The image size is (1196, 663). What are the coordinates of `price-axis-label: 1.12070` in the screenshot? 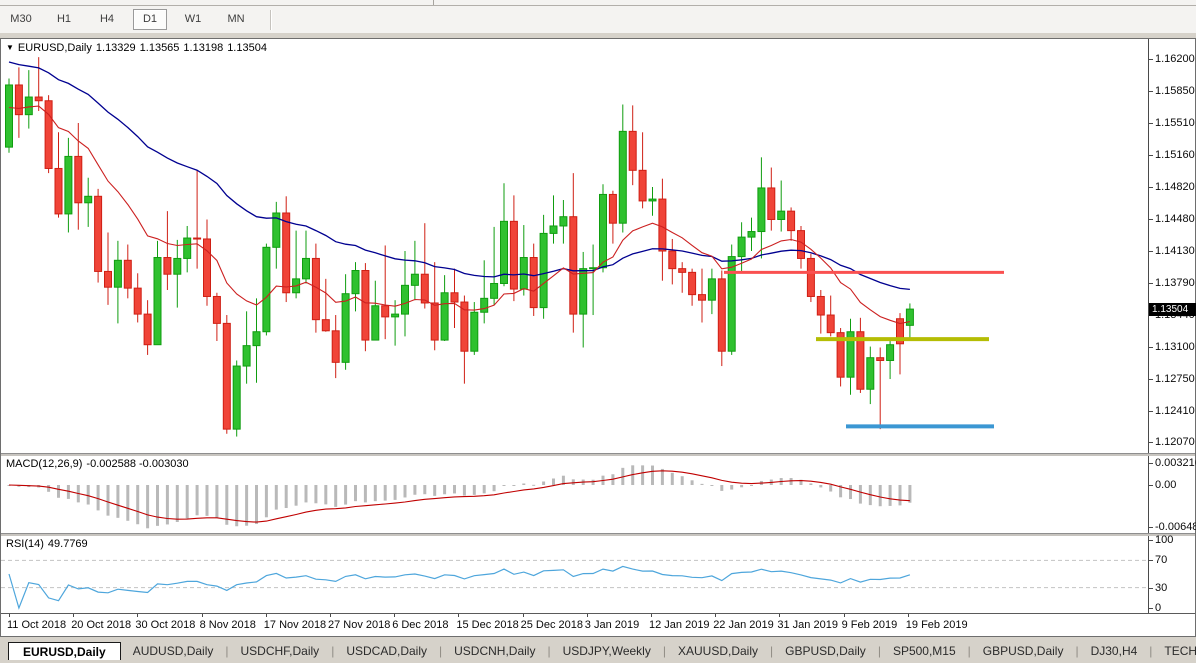 It's located at (1175, 442).